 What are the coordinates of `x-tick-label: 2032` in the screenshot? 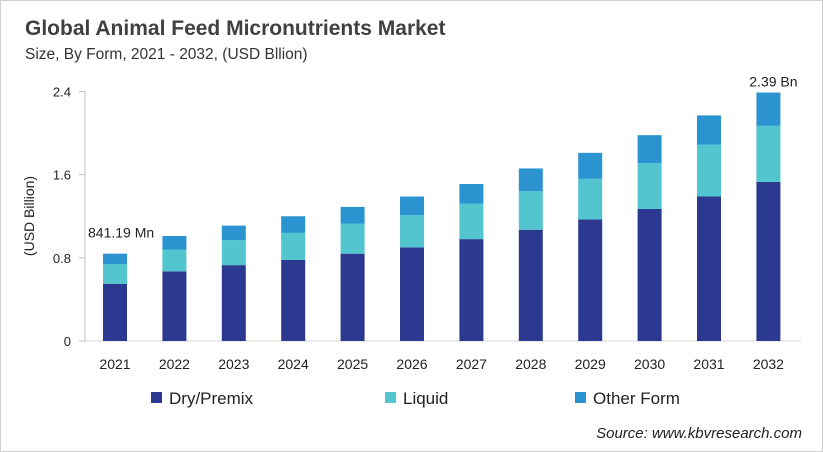 It's located at (768, 364).